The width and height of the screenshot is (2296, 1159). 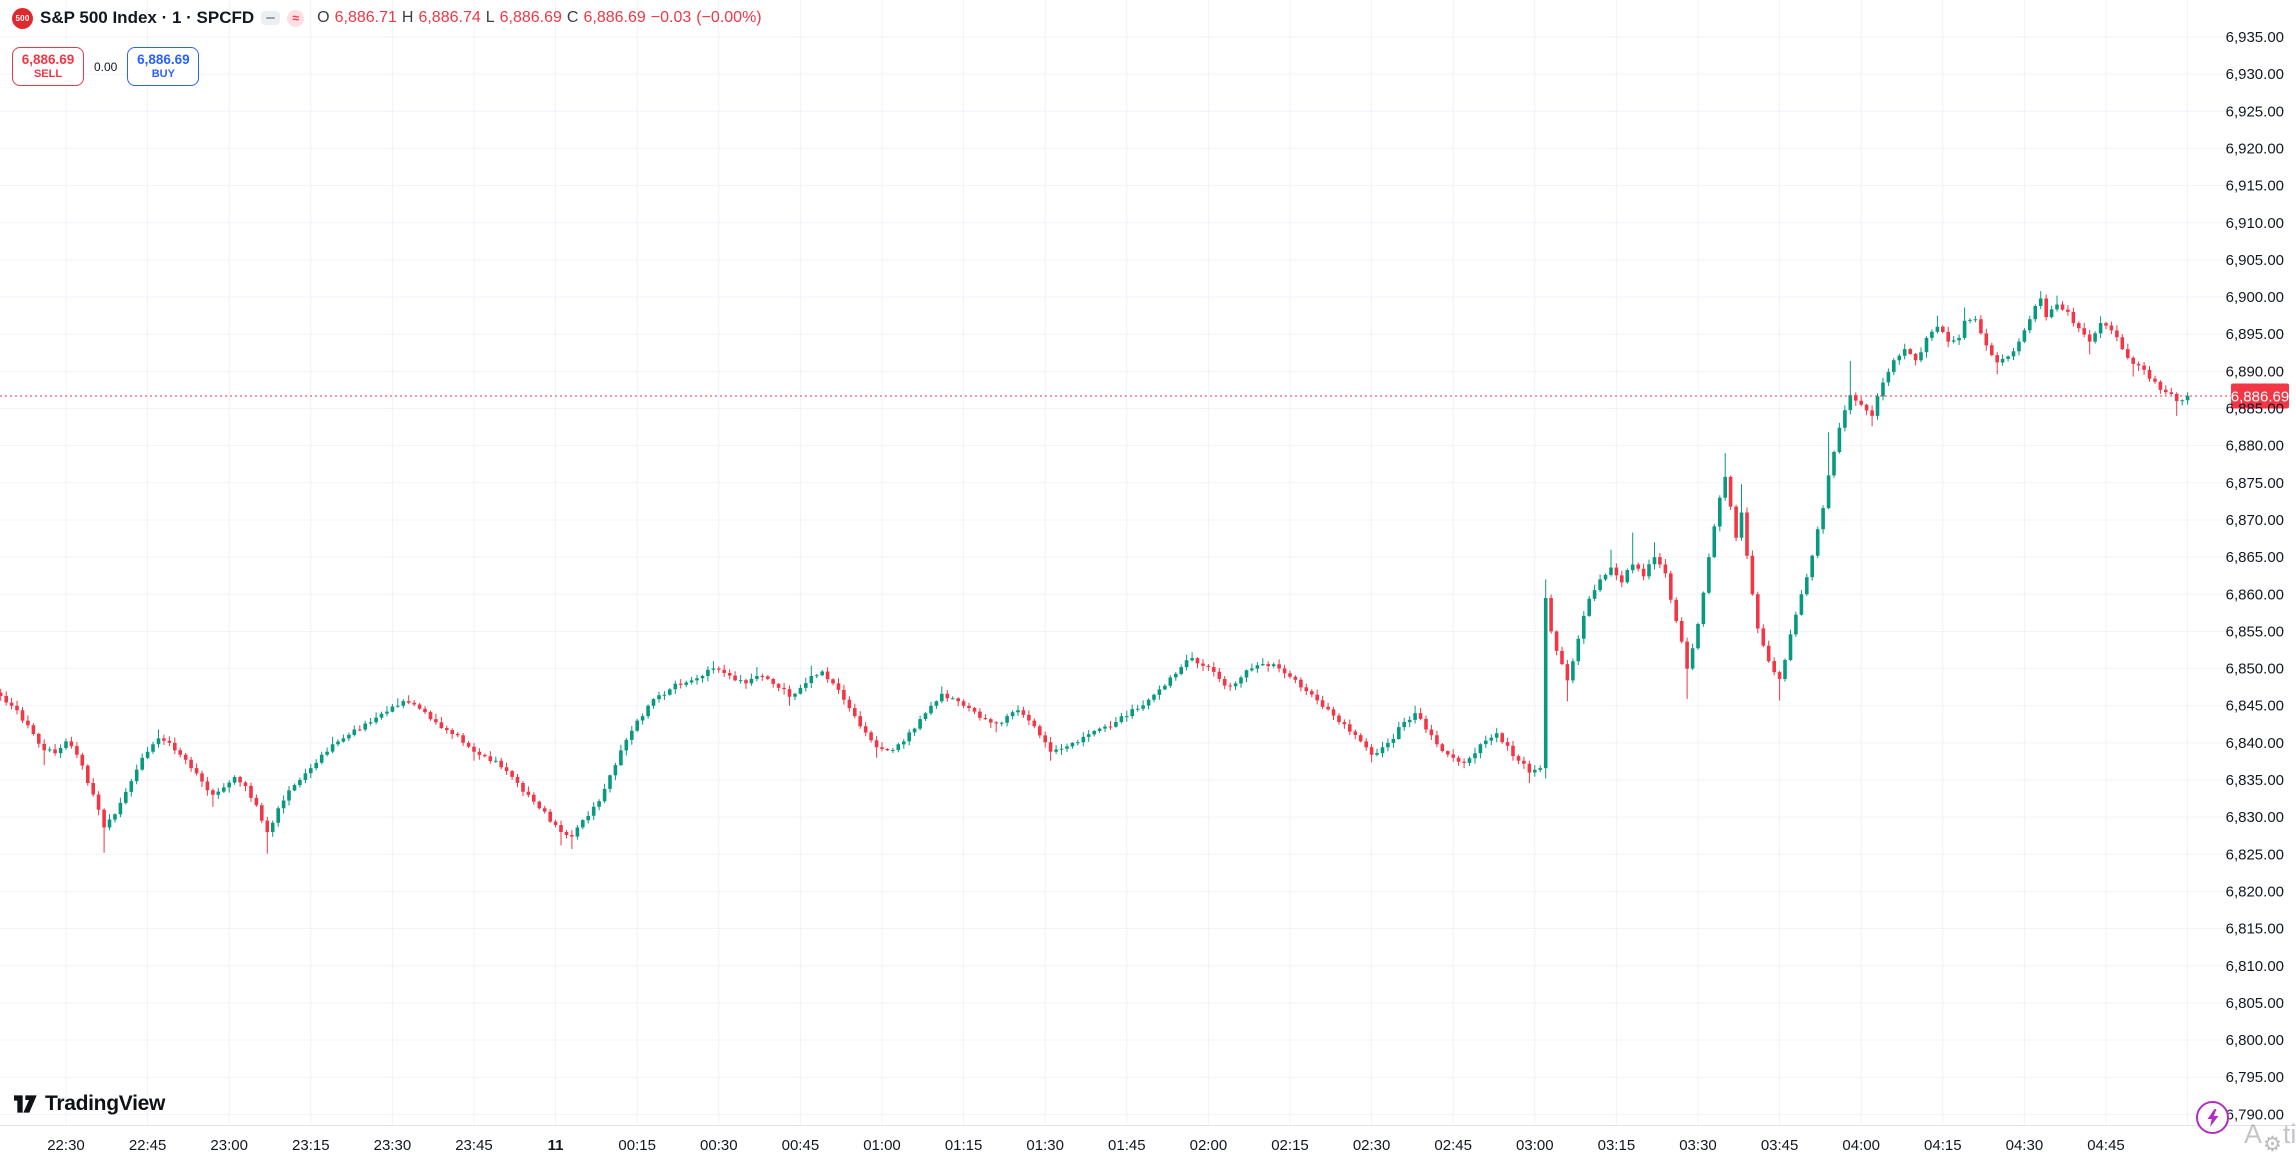 What do you see at coordinates (2255, 929) in the screenshot?
I see `svg-text: 6,815.00` at bounding box center [2255, 929].